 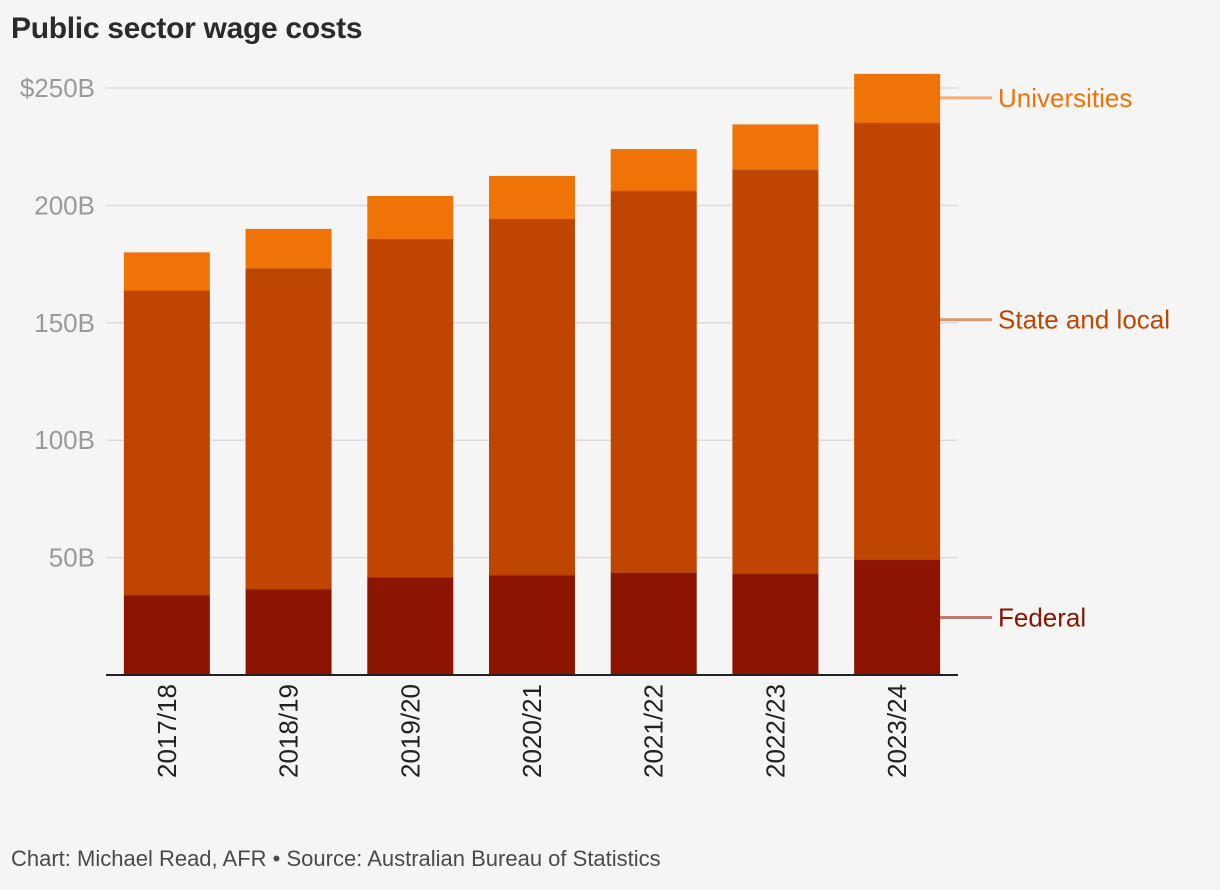 I want to click on y-tick-label: 200B, so click(x=64, y=205).